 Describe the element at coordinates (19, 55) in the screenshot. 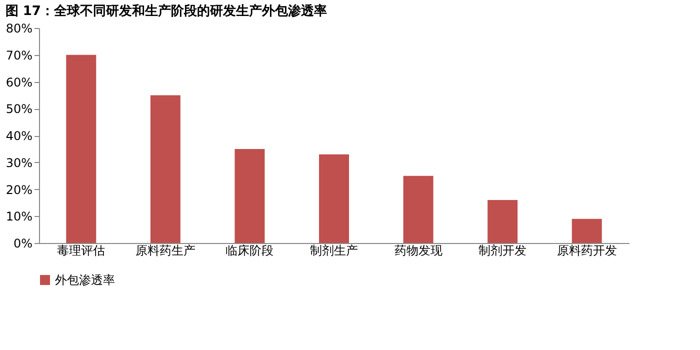

I see `y-tick-label: 70%` at that location.